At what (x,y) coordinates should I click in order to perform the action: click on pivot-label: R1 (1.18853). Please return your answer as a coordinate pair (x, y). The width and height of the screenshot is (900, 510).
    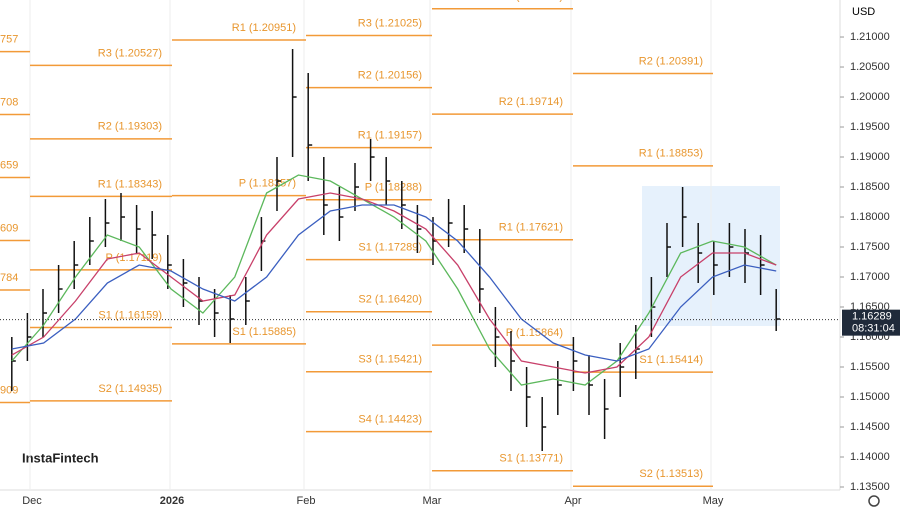
    Looking at the image, I should click on (671, 154).